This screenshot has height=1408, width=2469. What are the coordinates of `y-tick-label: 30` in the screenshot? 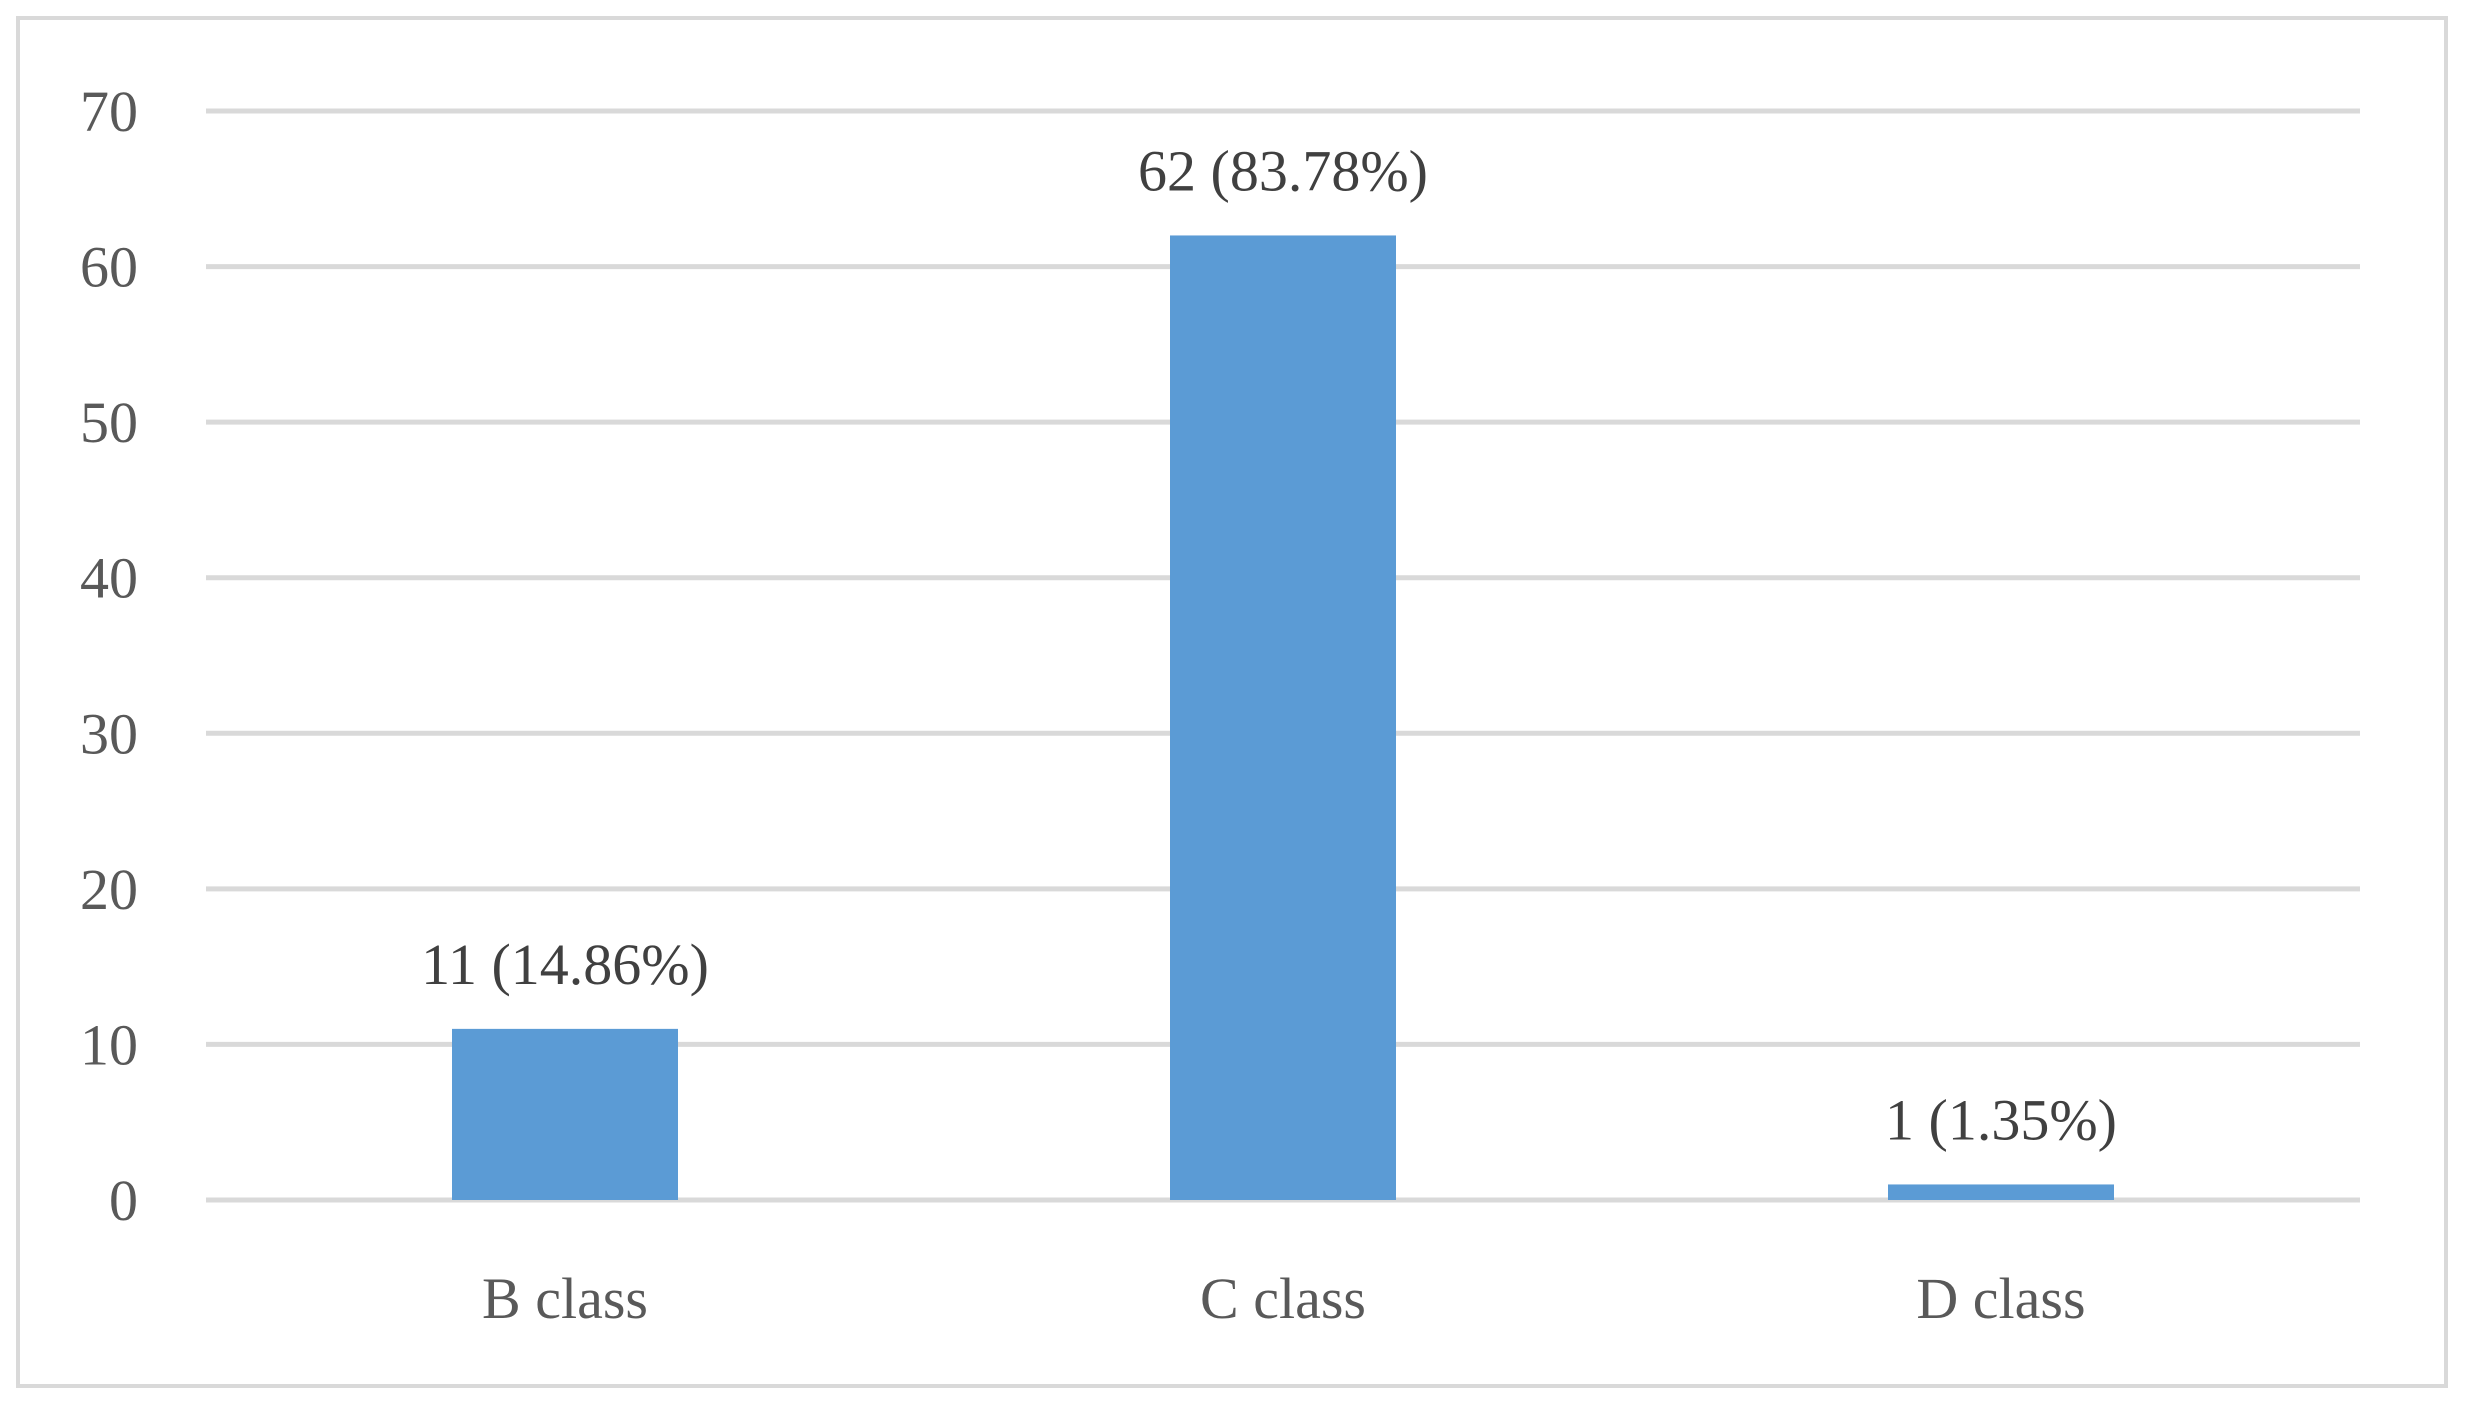 It's located at (109, 733).